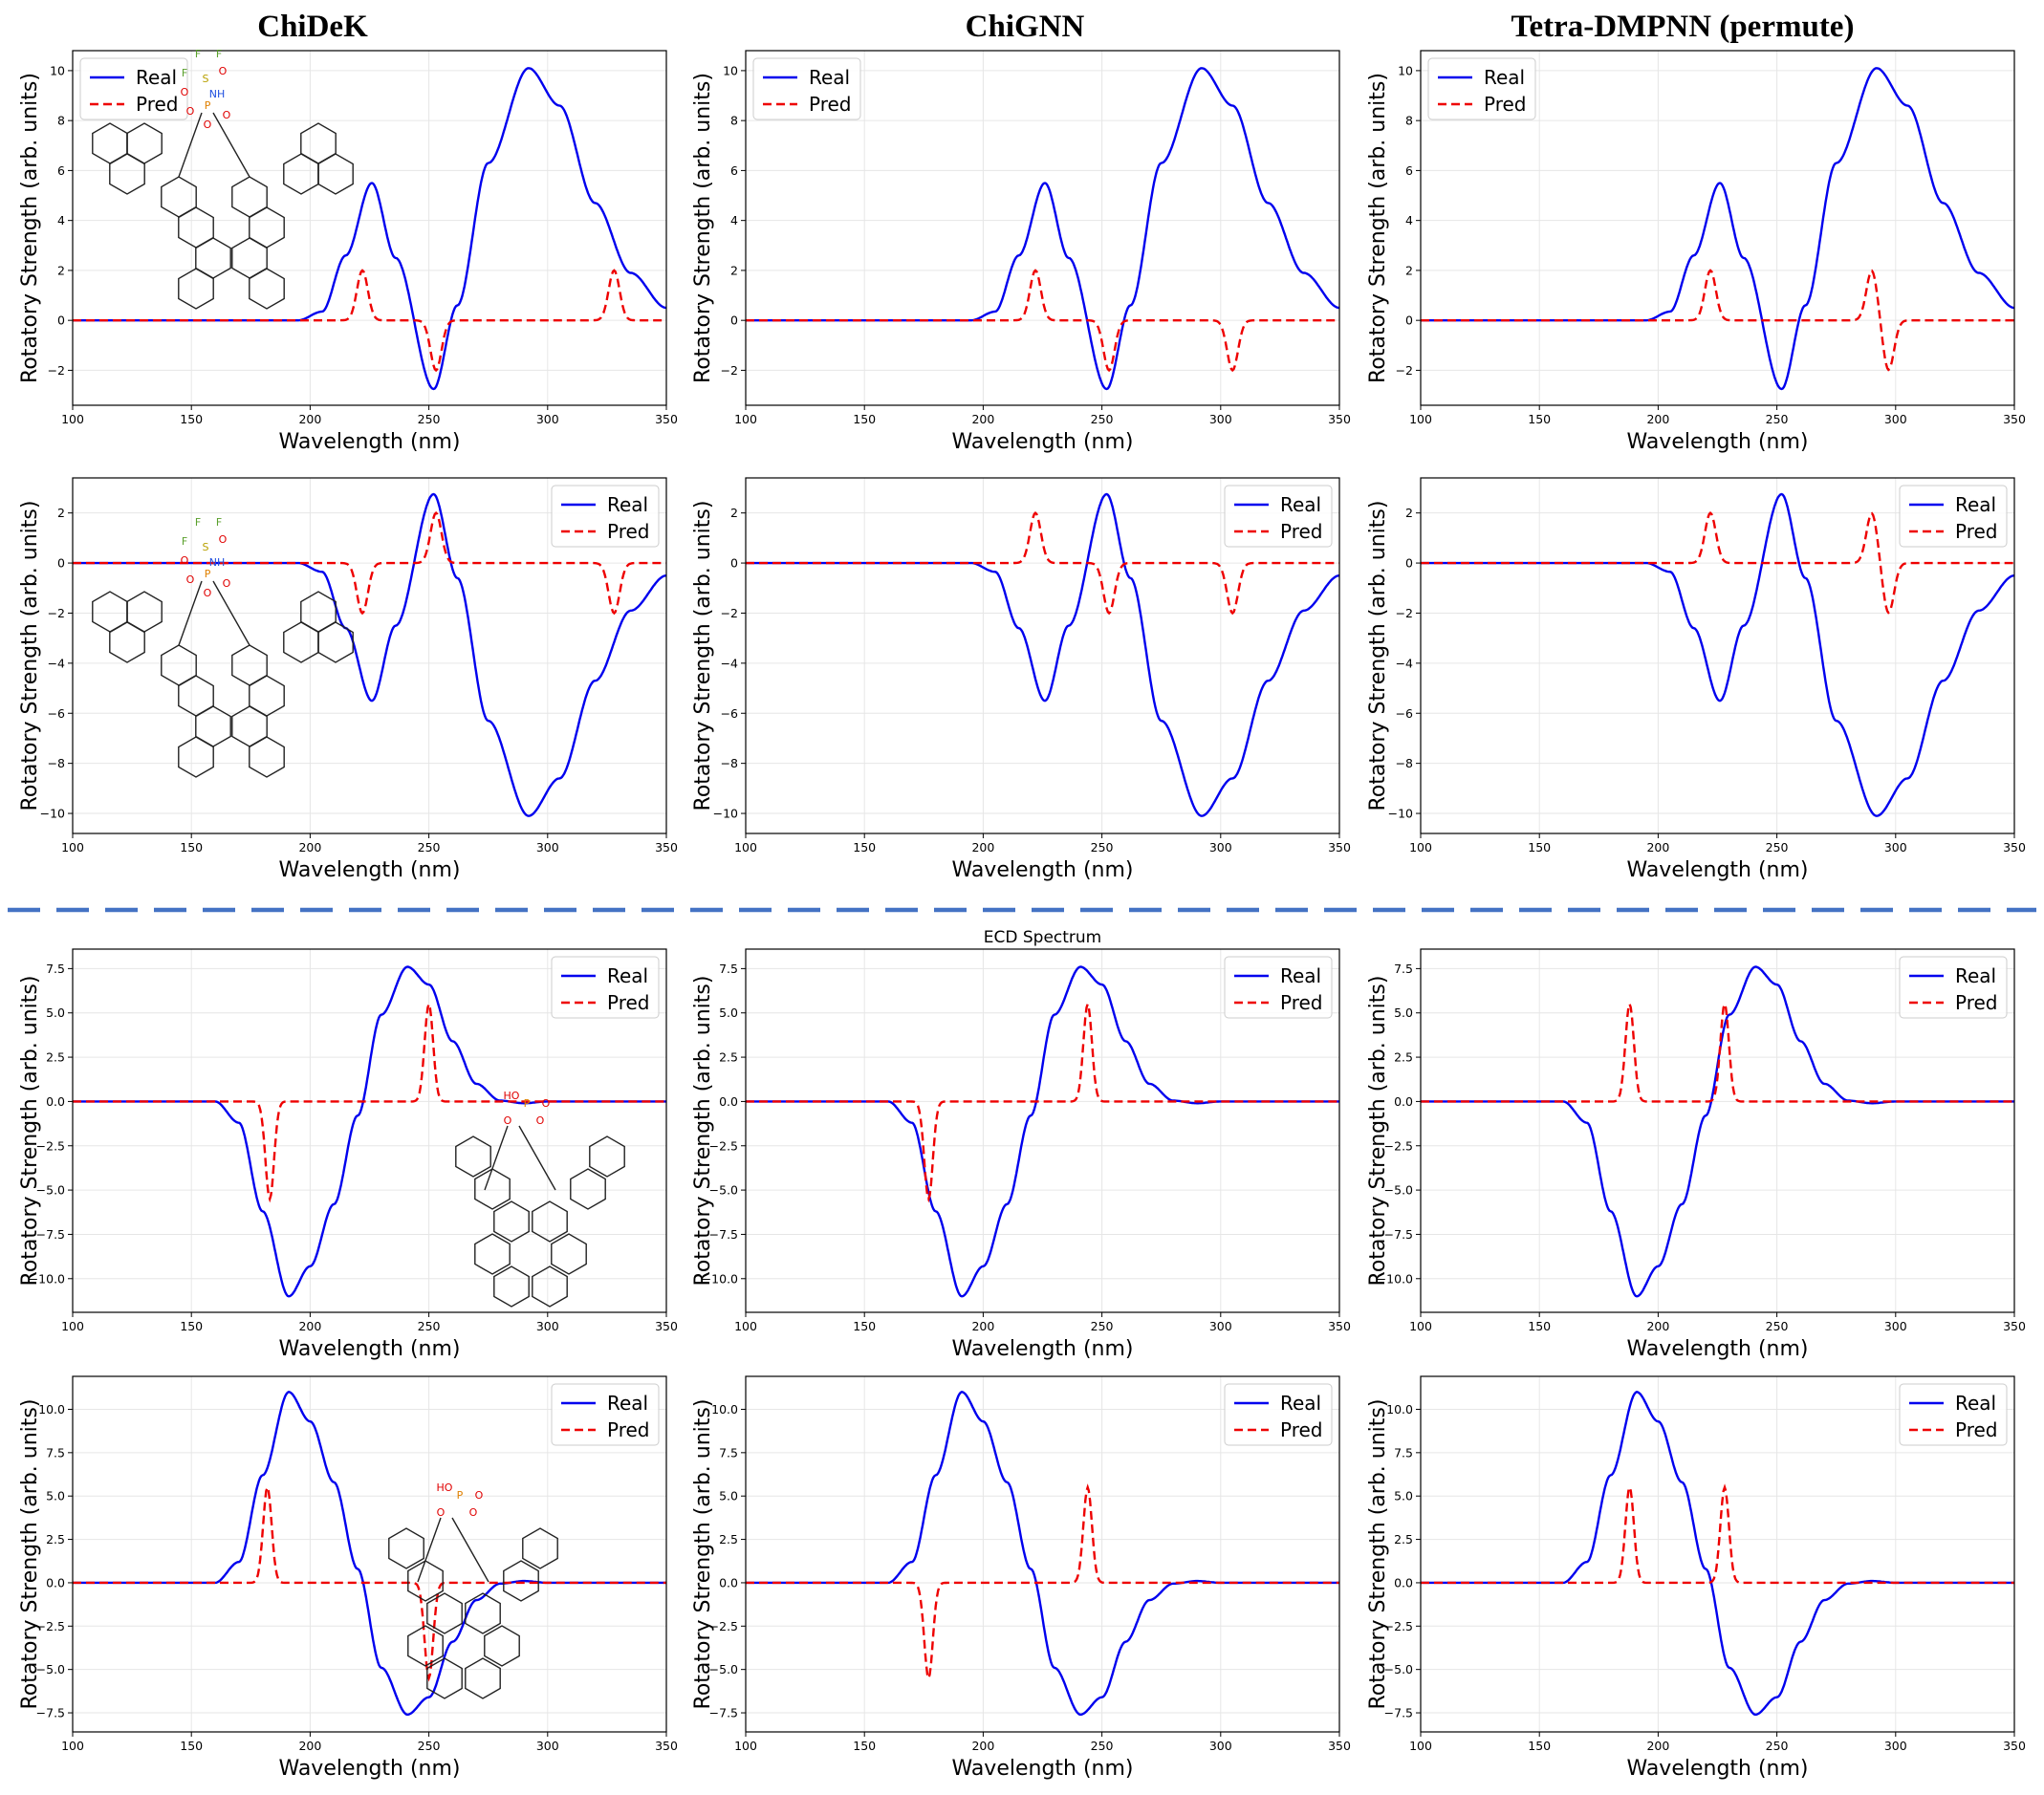 This screenshot has height=1795, width=2044. I want to click on y-tick-label: −4, so click(729, 663).